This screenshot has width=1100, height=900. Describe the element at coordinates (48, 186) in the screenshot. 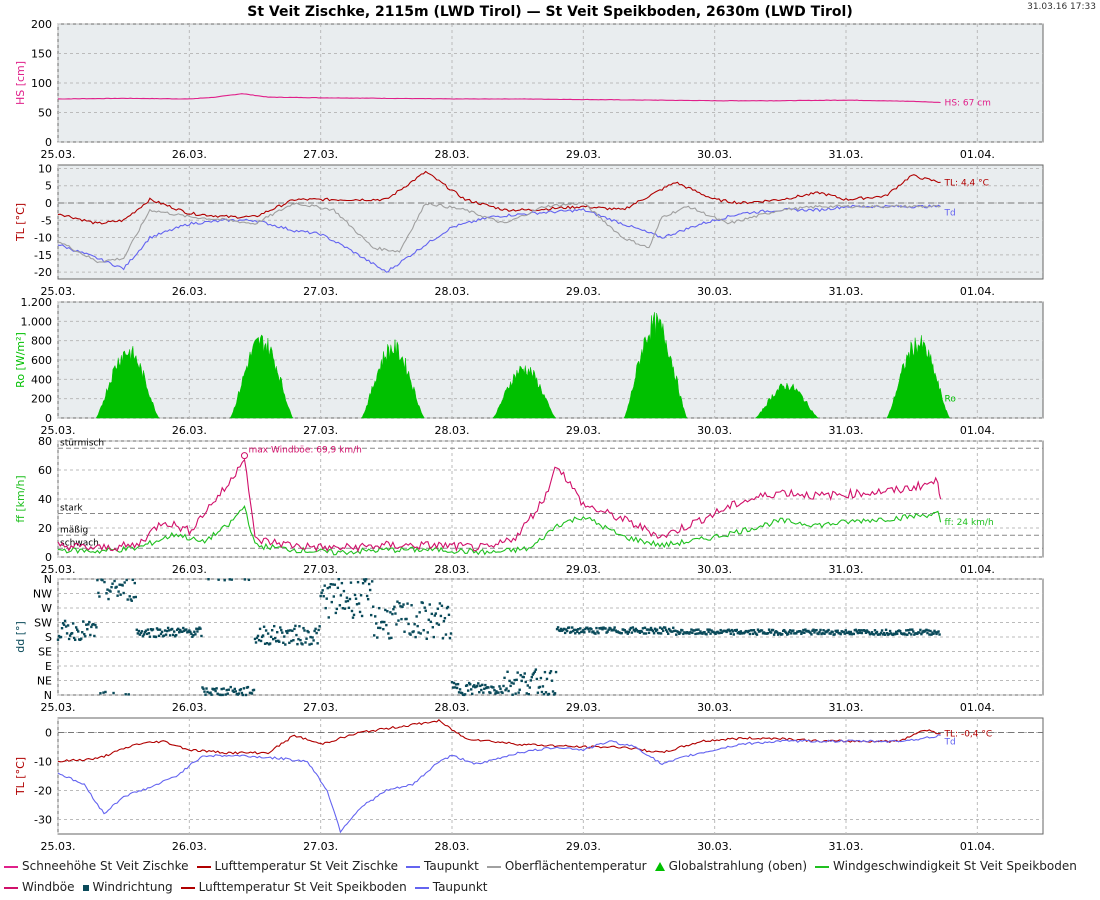

I see `y-tick-label: 5` at that location.